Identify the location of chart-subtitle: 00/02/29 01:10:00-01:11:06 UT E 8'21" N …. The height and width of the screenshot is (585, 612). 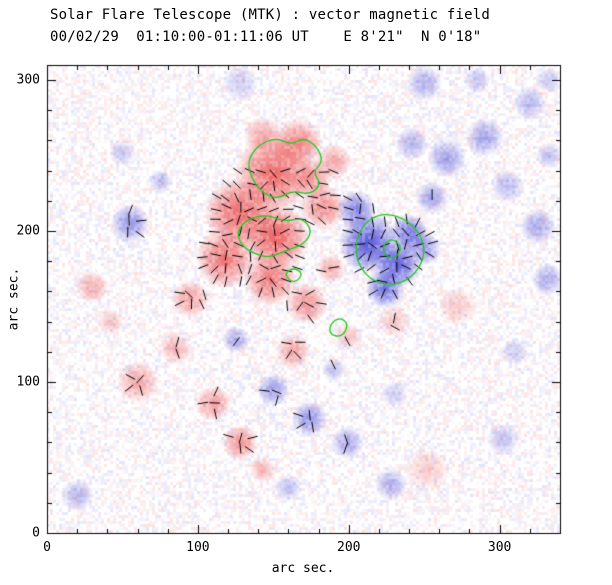
(266, 37).